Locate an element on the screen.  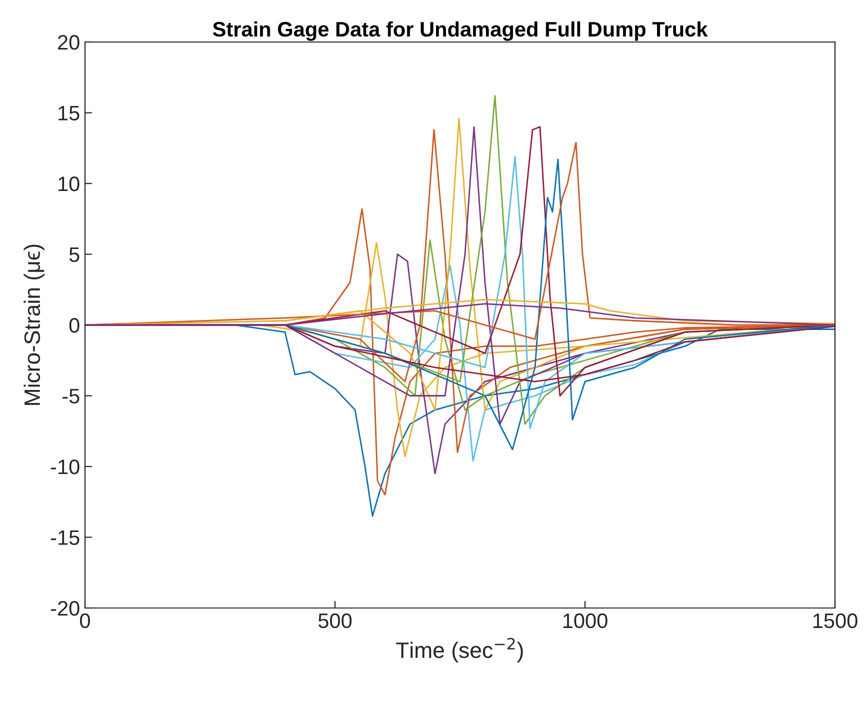
y-tick-label: -10 is located at coordinates (65, 467).